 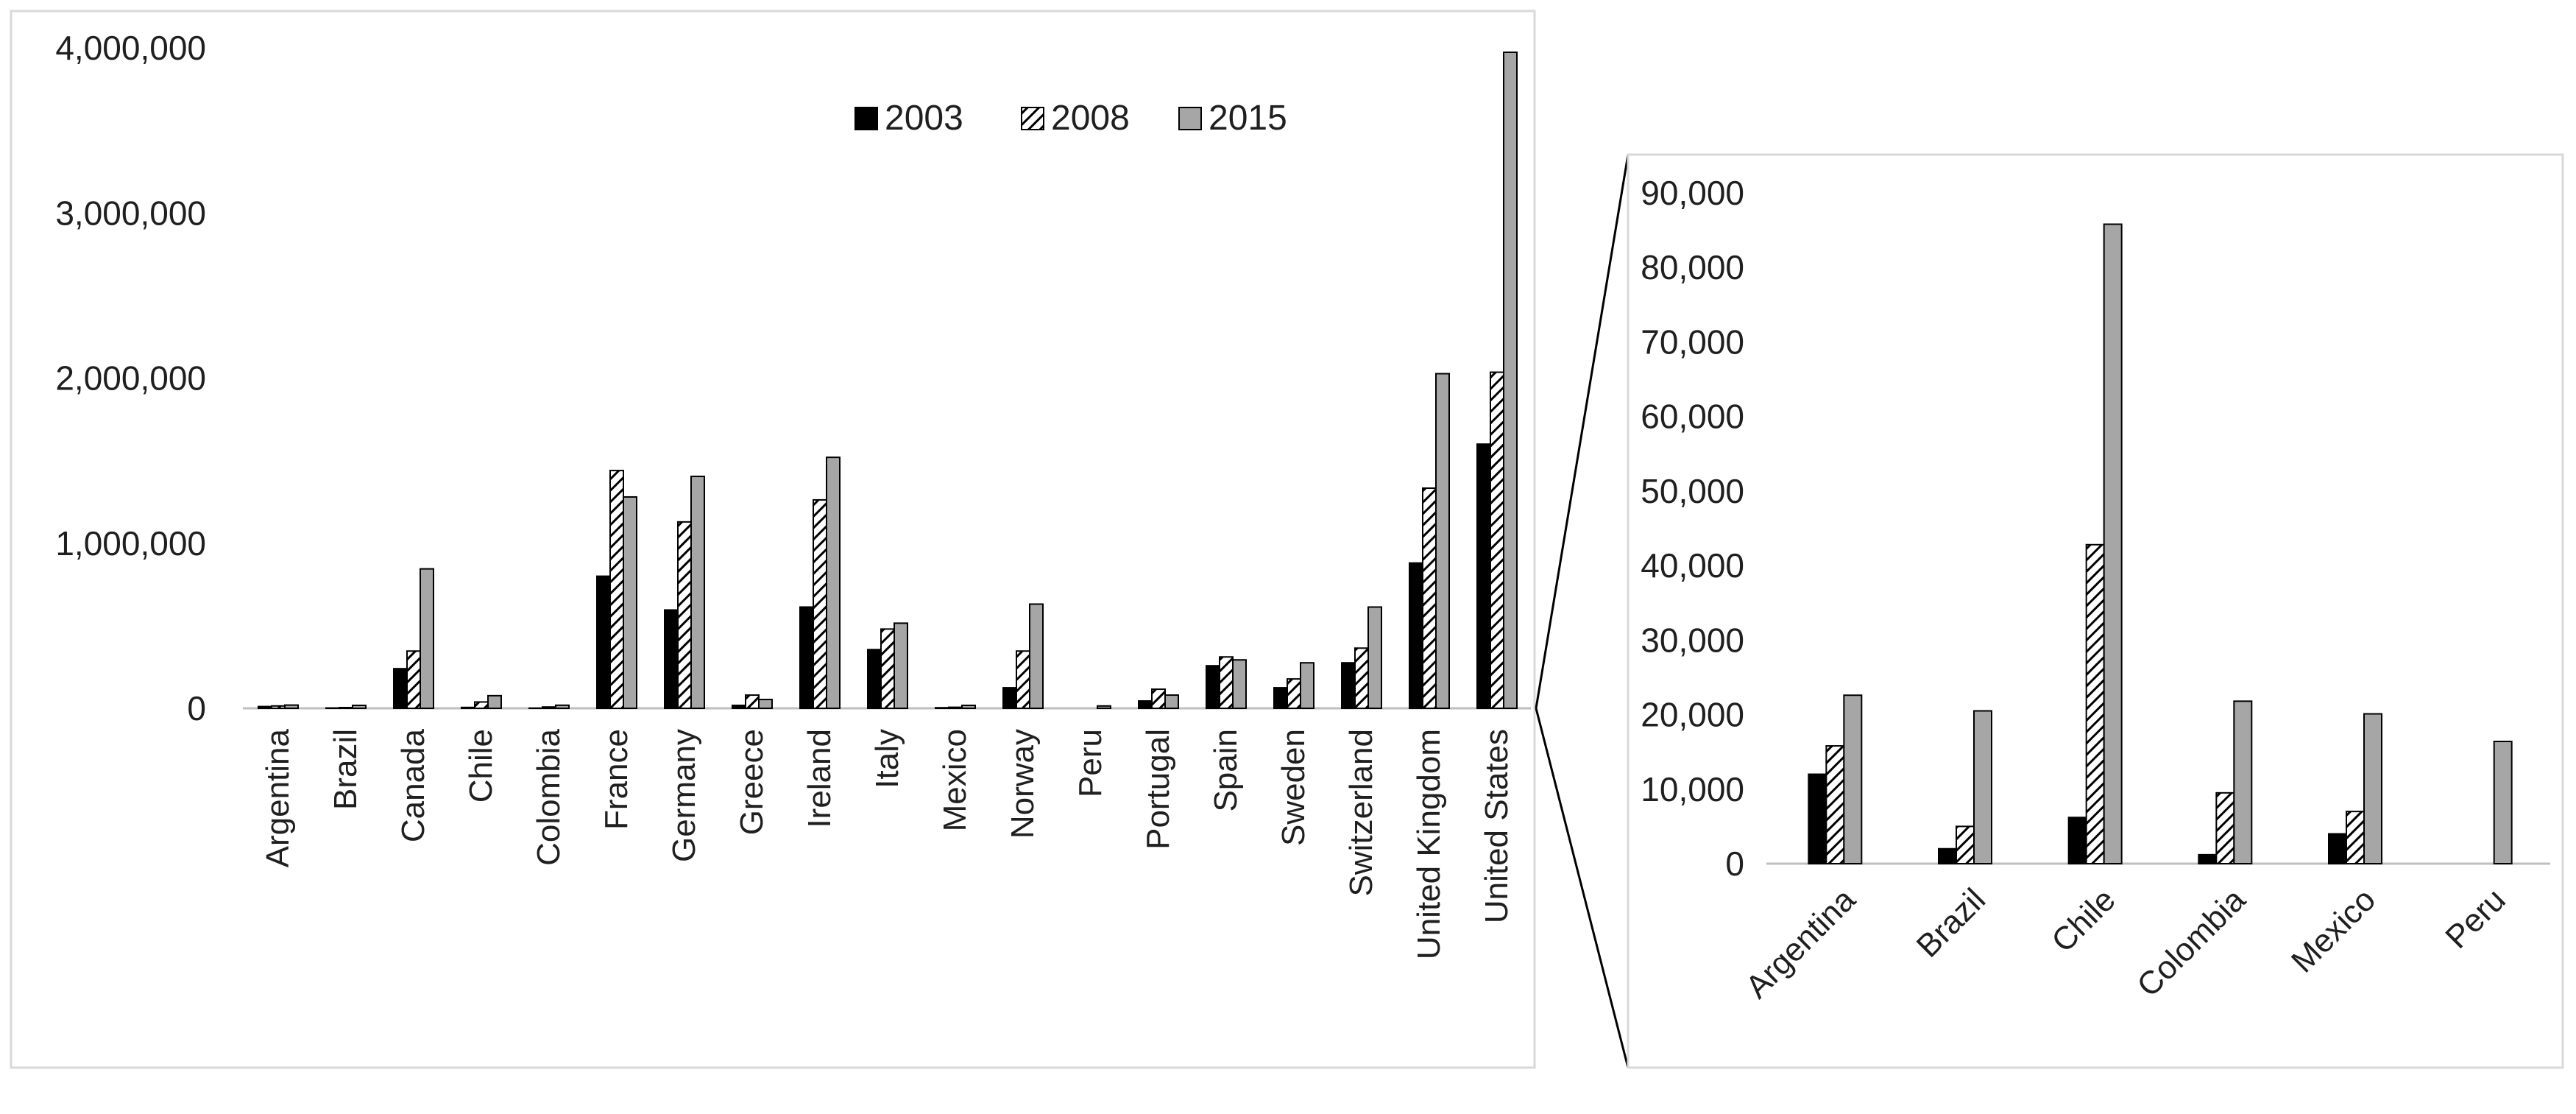 What do you see at coordinates (1692, 491) in the screenshot?
I see `inset-y-tick-label: 50,000` at bounding box center [1692, 491].